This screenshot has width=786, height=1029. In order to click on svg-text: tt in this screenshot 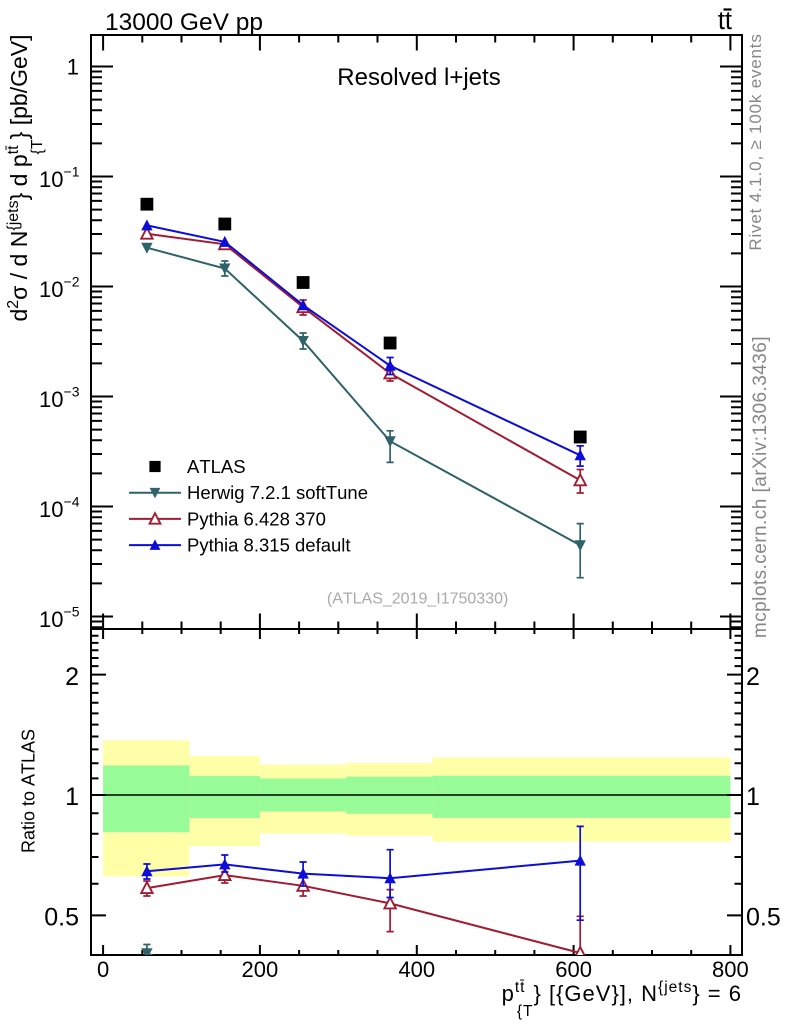, I will do `click(725, 21)`.